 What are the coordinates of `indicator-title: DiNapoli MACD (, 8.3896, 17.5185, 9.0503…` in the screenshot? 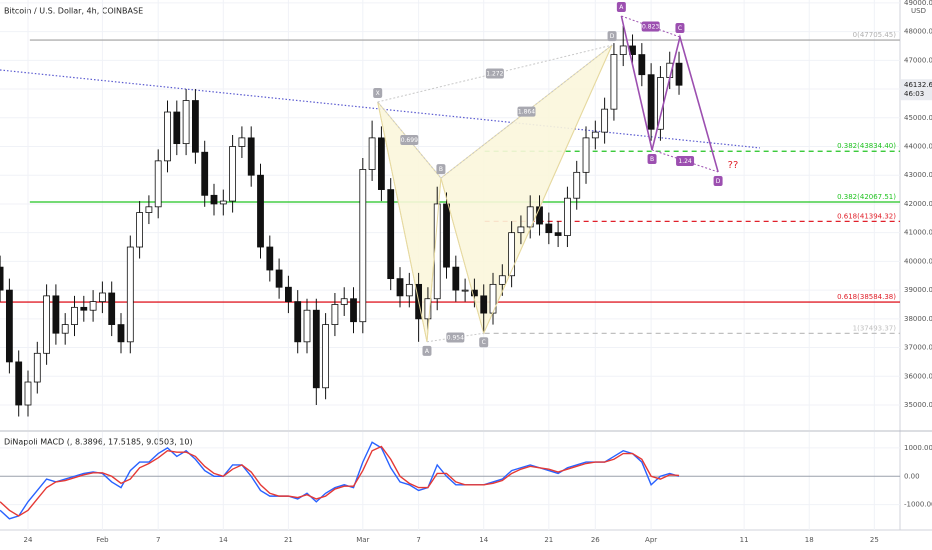 It's located at (98, 442).